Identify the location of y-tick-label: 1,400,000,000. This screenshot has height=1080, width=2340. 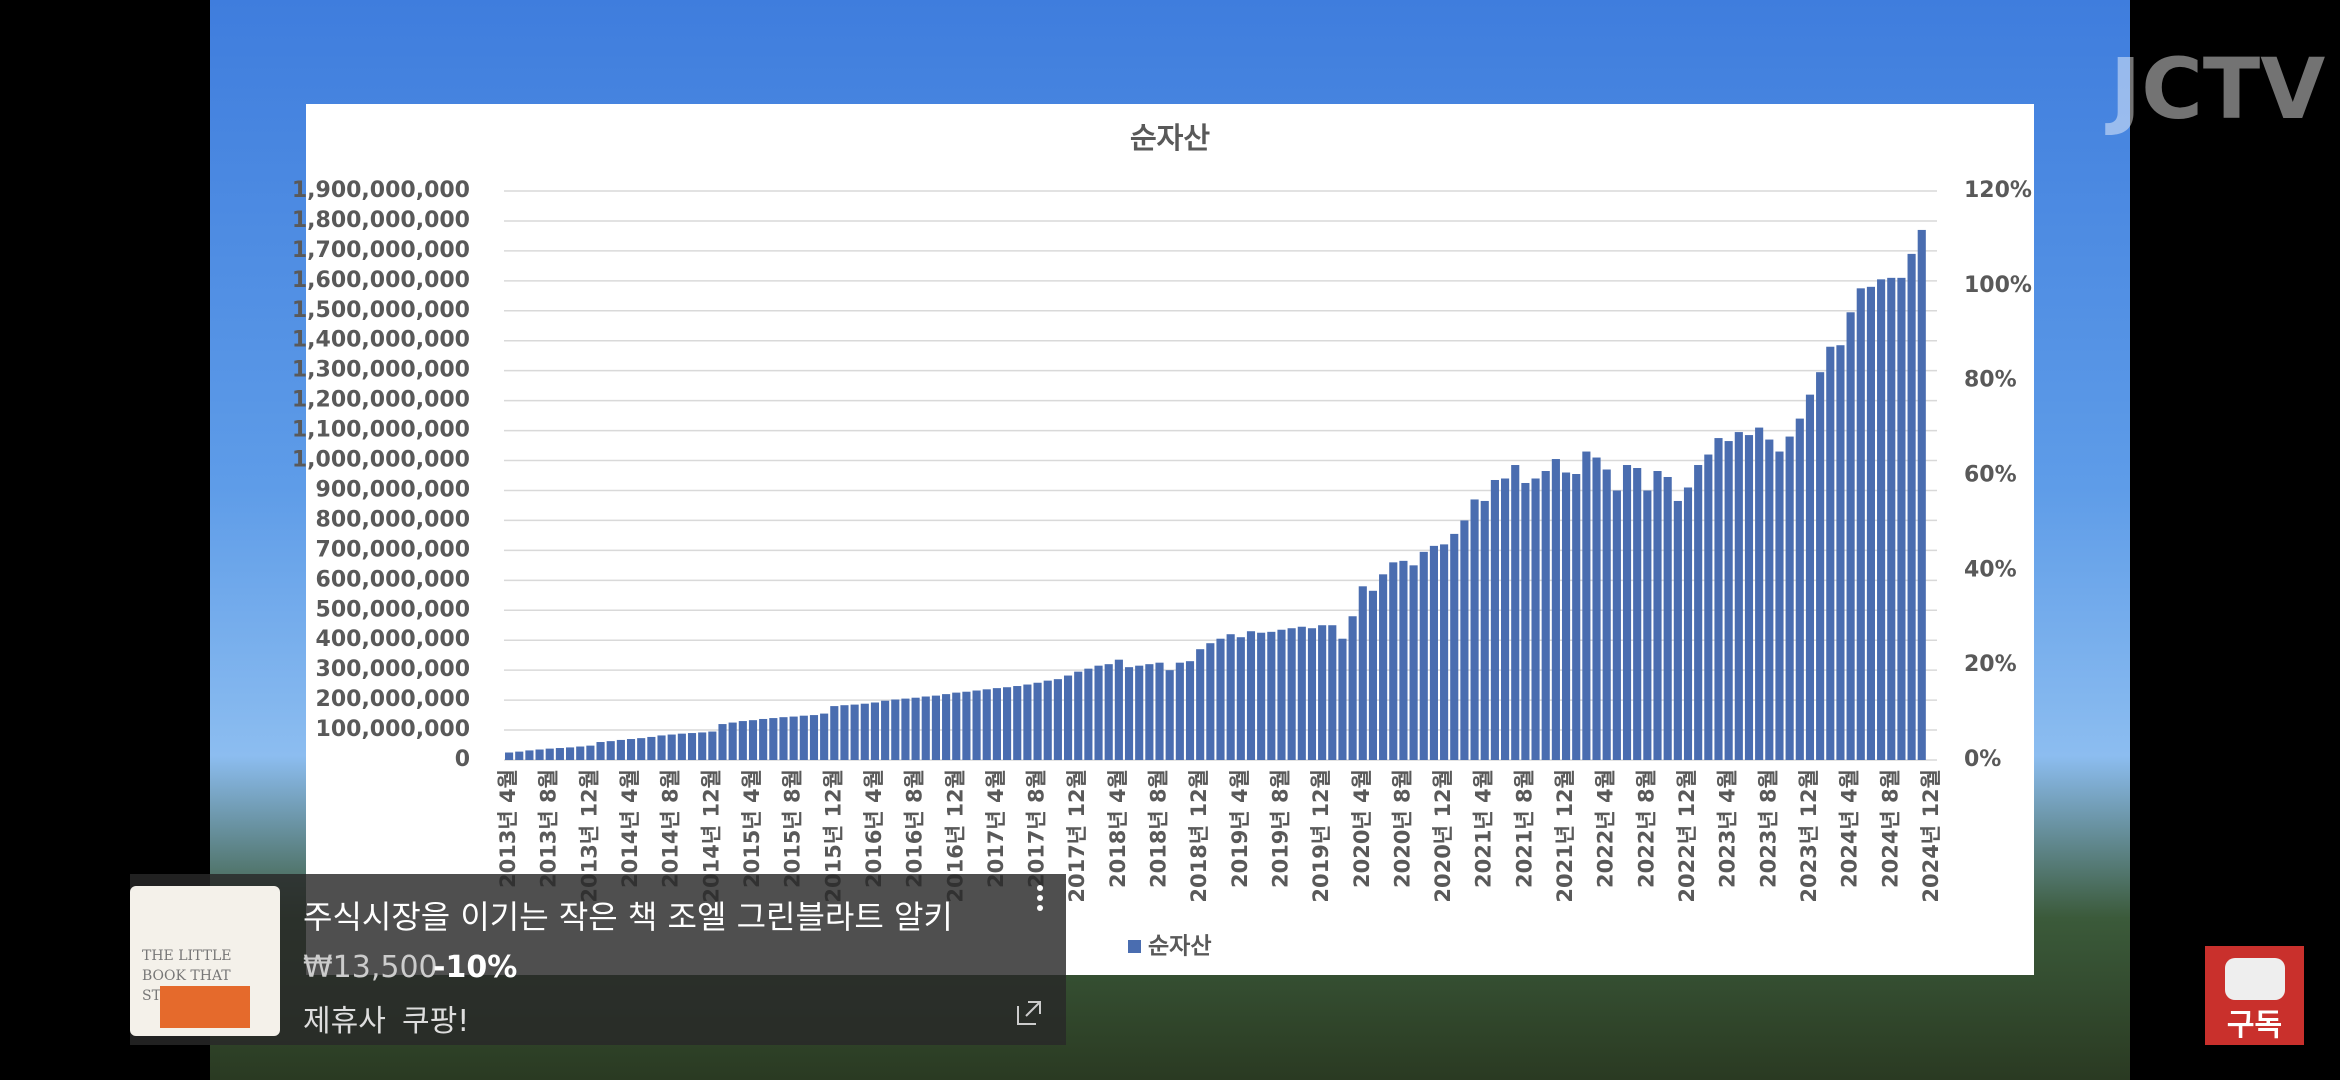
(381, 340).